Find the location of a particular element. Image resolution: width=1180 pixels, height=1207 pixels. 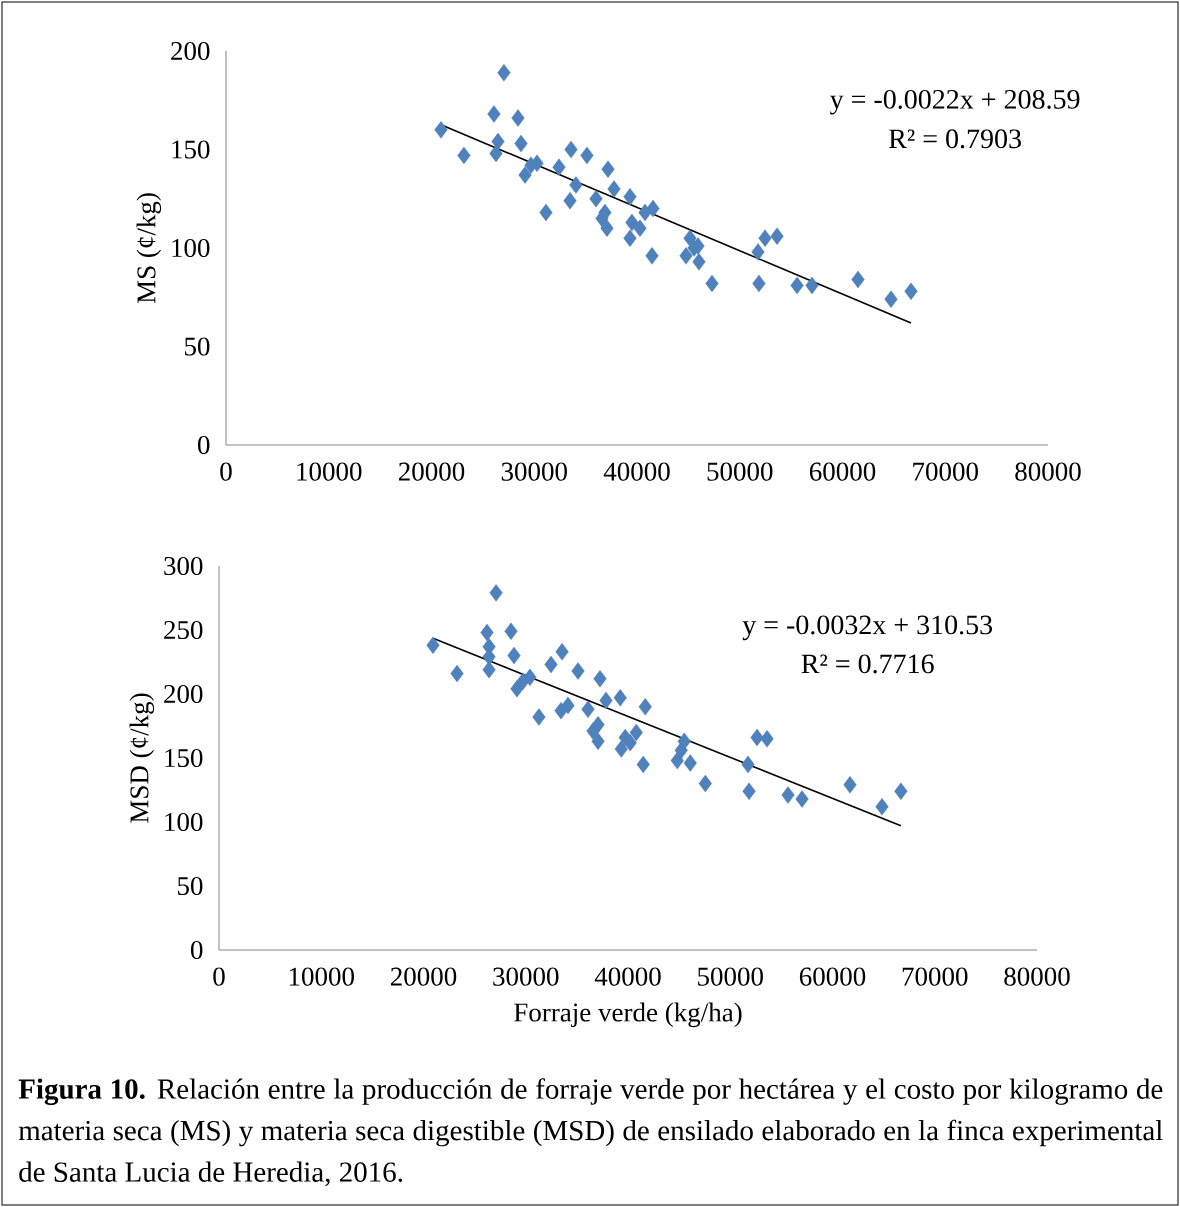

y-tick-label: 250 is located at coordinates (183, 630).